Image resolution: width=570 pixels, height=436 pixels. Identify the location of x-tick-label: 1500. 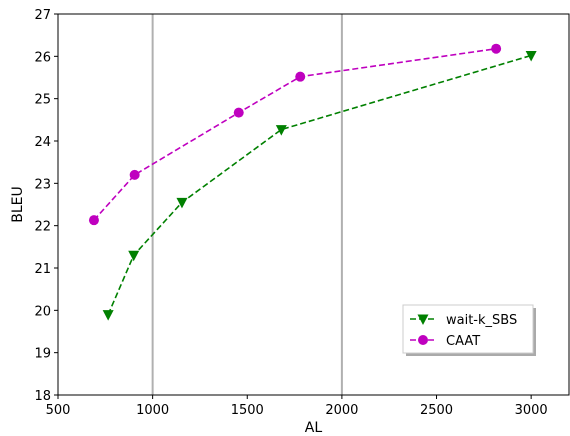
(247, 410).